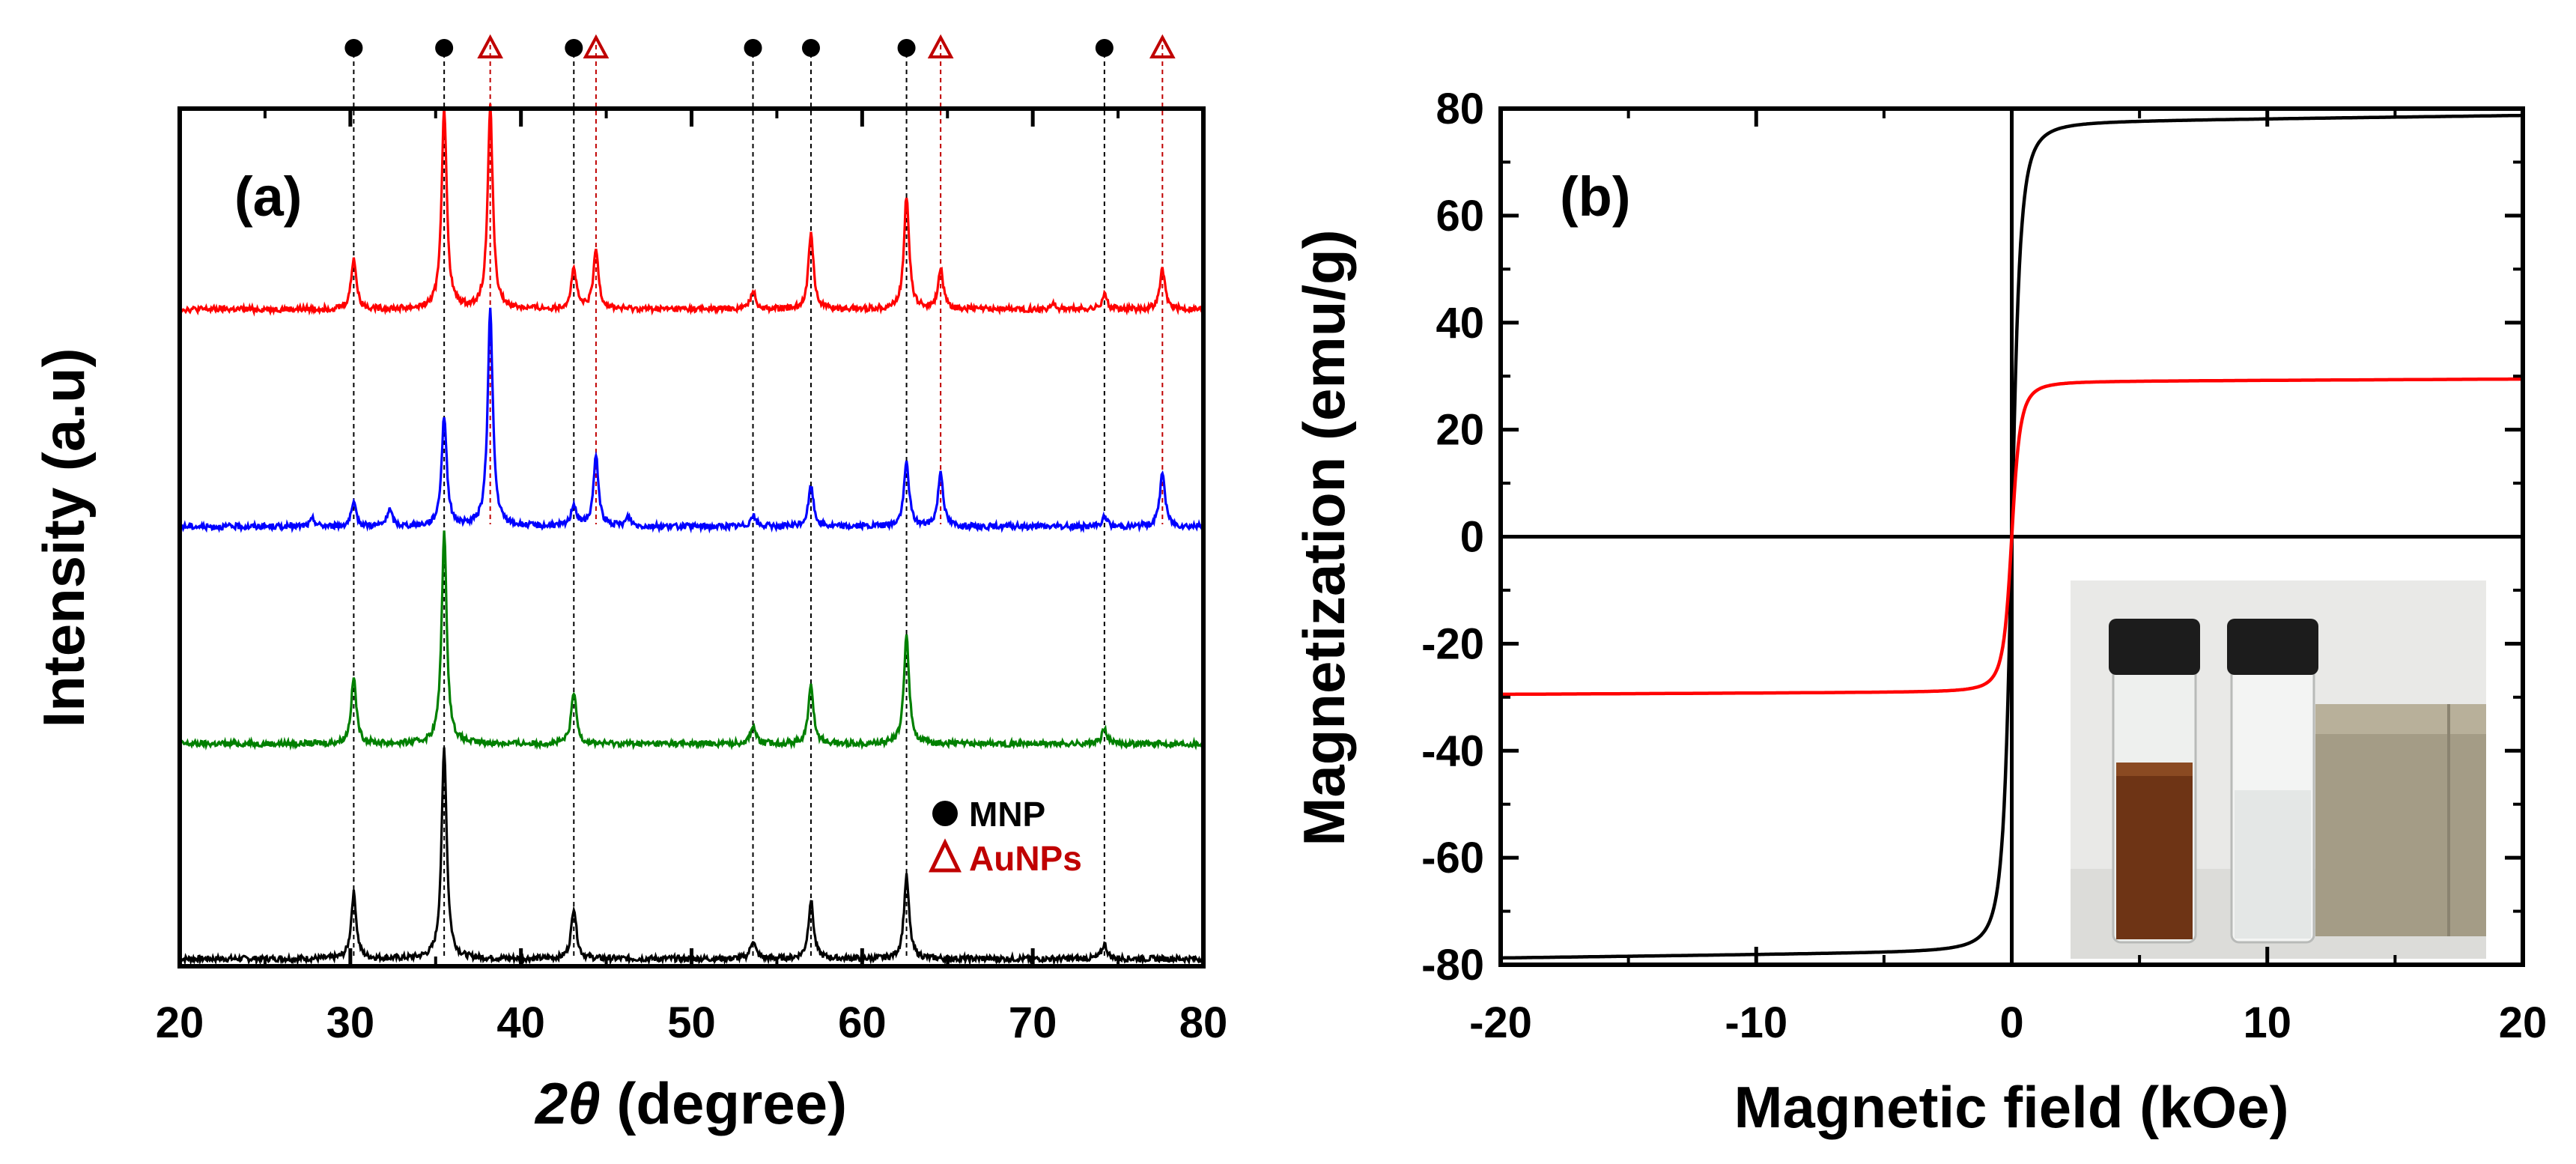  Describe the element at coordinates (1460, 430) in the screenshot. I see `b-y-tick-label: 20` at that location.